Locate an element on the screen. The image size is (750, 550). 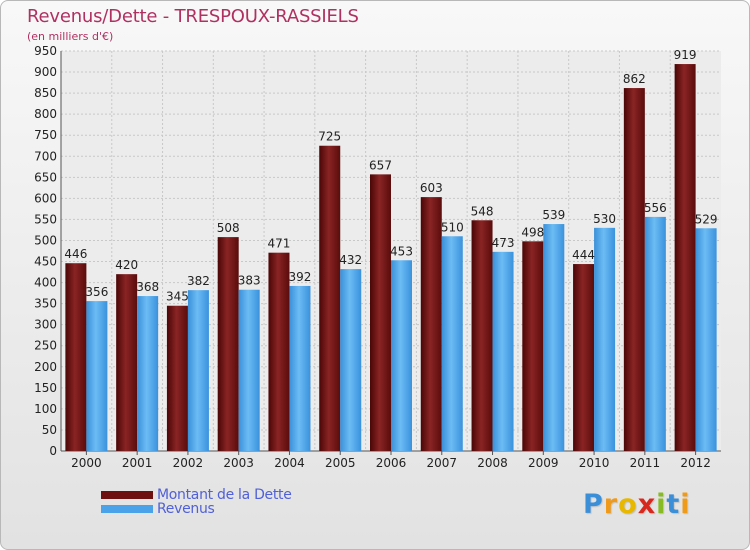
x-tick-label: 2007 is located at coordinates (441, 463).